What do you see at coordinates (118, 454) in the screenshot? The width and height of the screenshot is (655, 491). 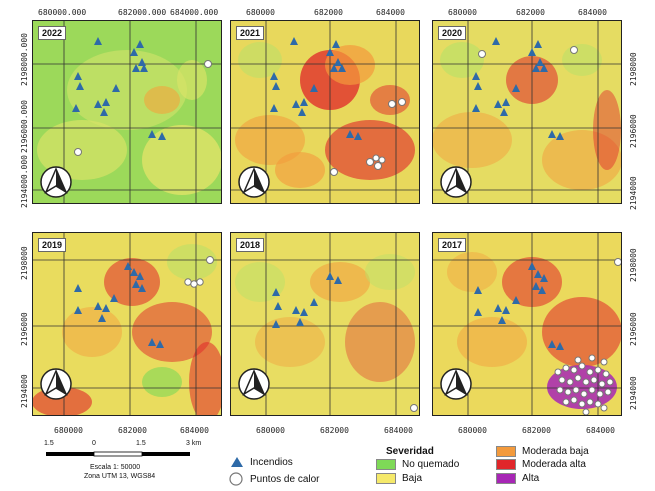 I see `scale-bar-graphic` at bounding box center [118, 454].